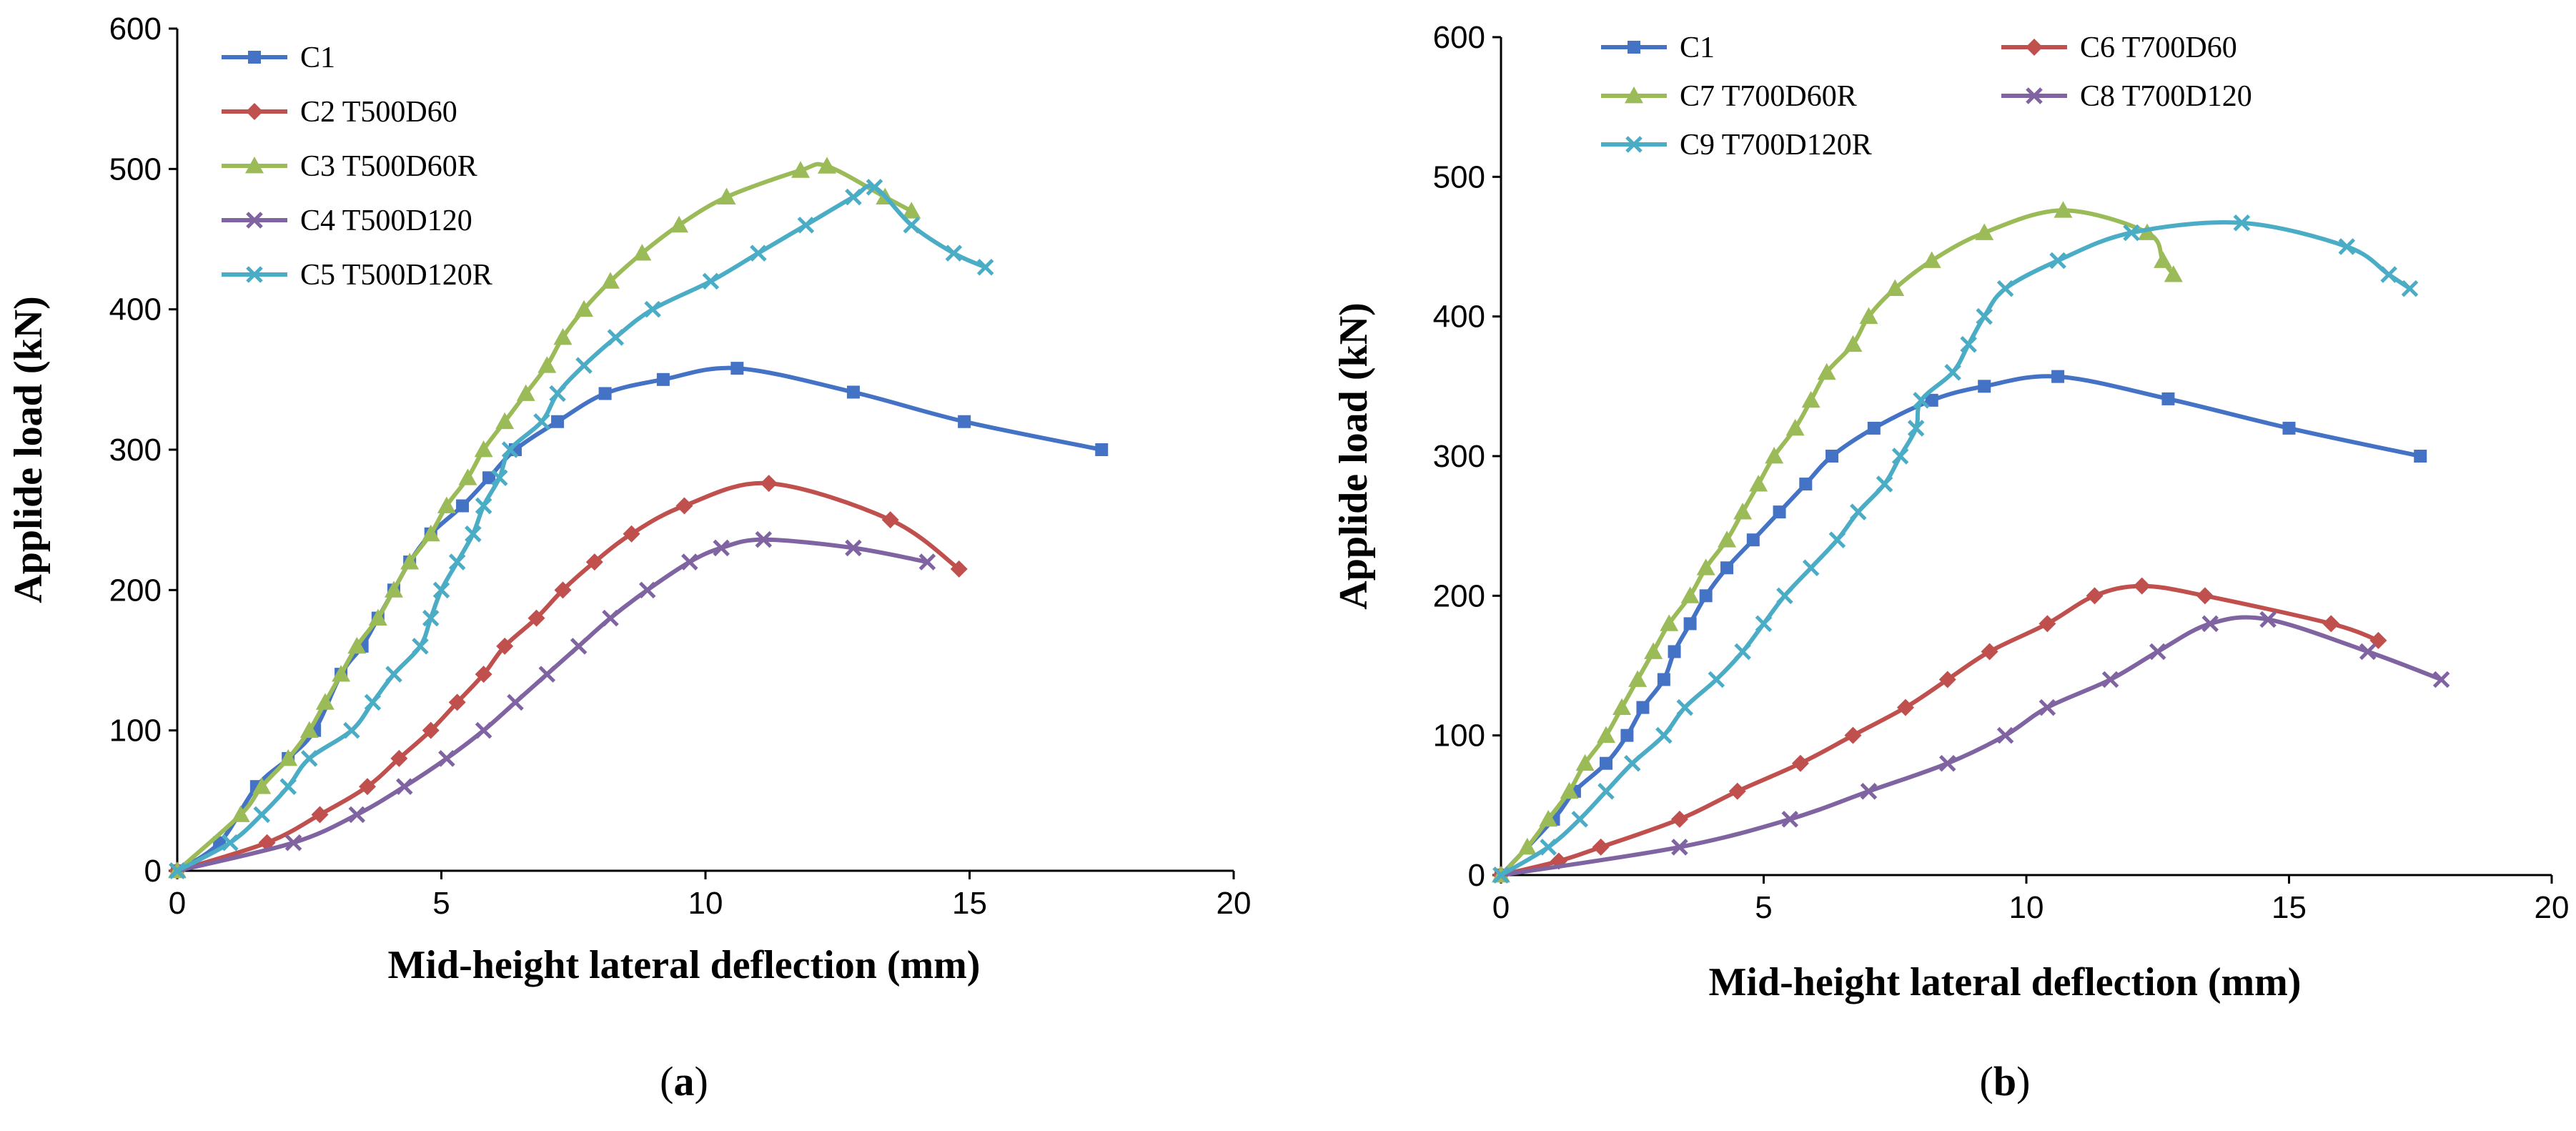 This screenshot has width=2576, height=1131. What do you see at coordinates (2006, 982) in the screenshot?
I see `x-axis-title: Mid-height lateral deflection (mm)` at bounding box center [2006, 982].